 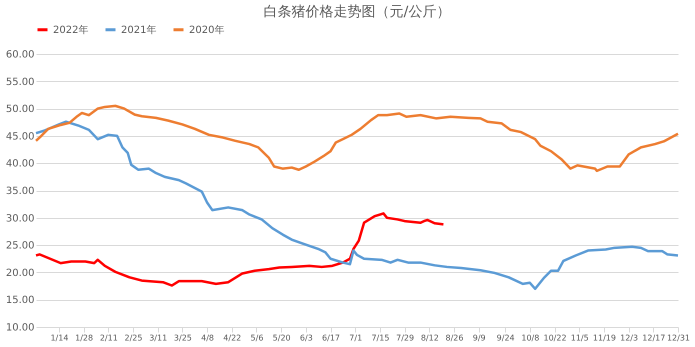 I want to click on y-tick-label: 10.00, so click(x=20, y=328).